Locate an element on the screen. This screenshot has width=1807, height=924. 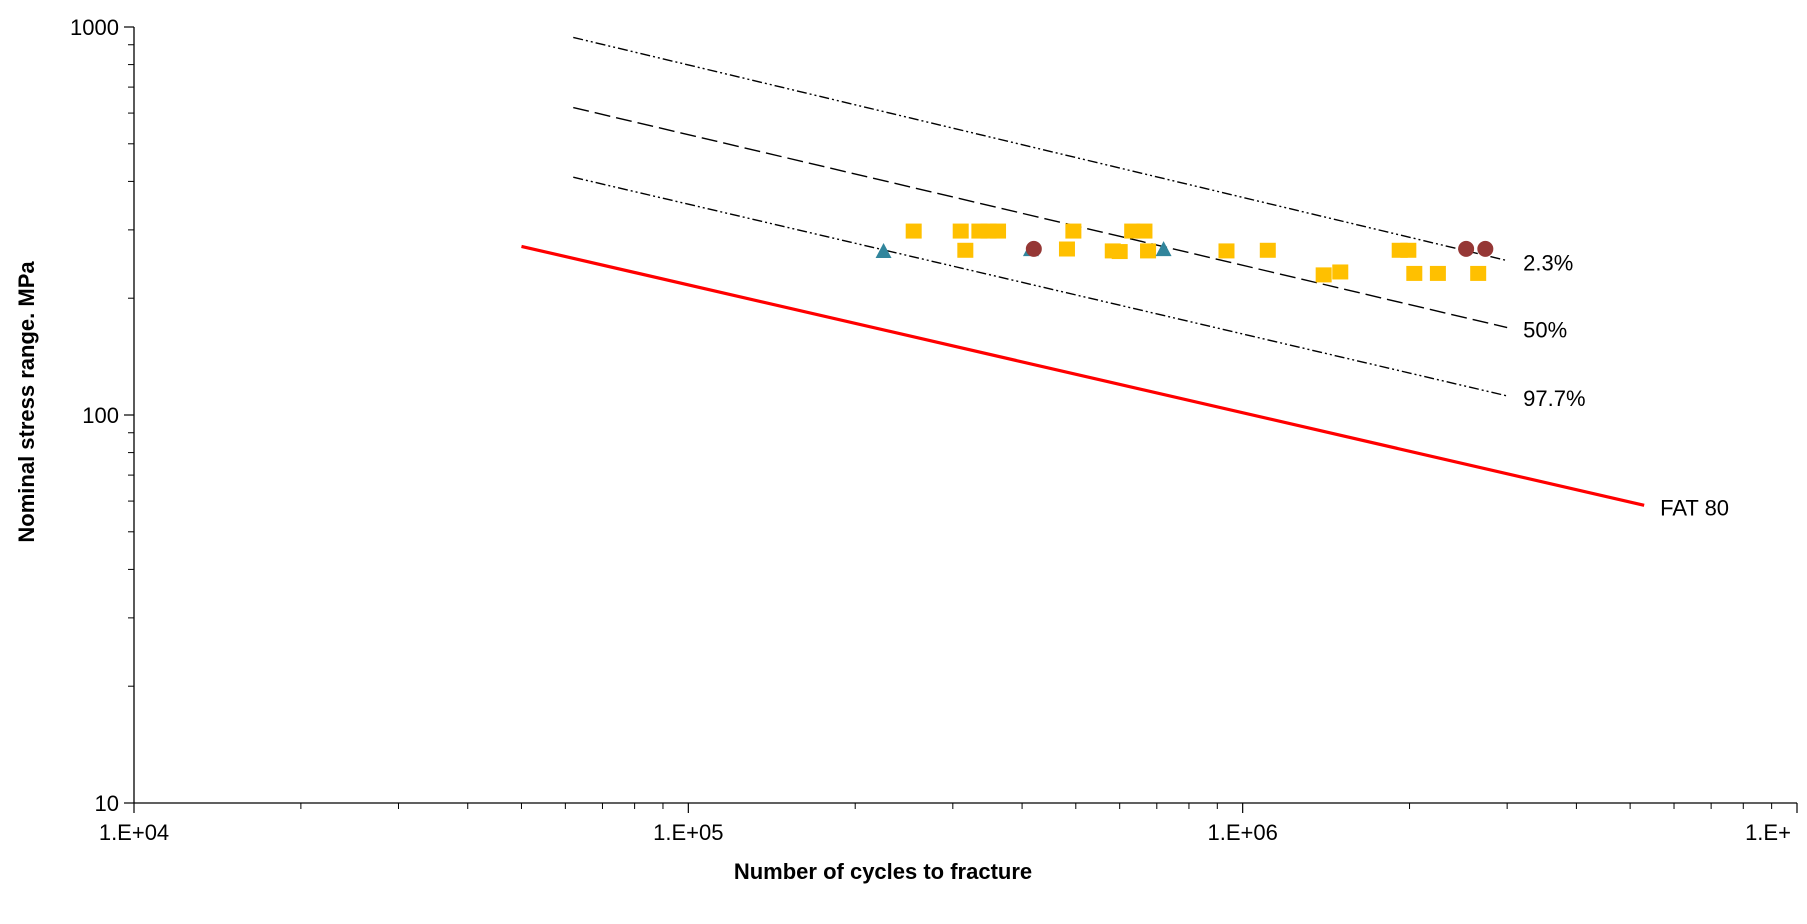
y-tick-label: 100 is located at coordinates (100, 415).